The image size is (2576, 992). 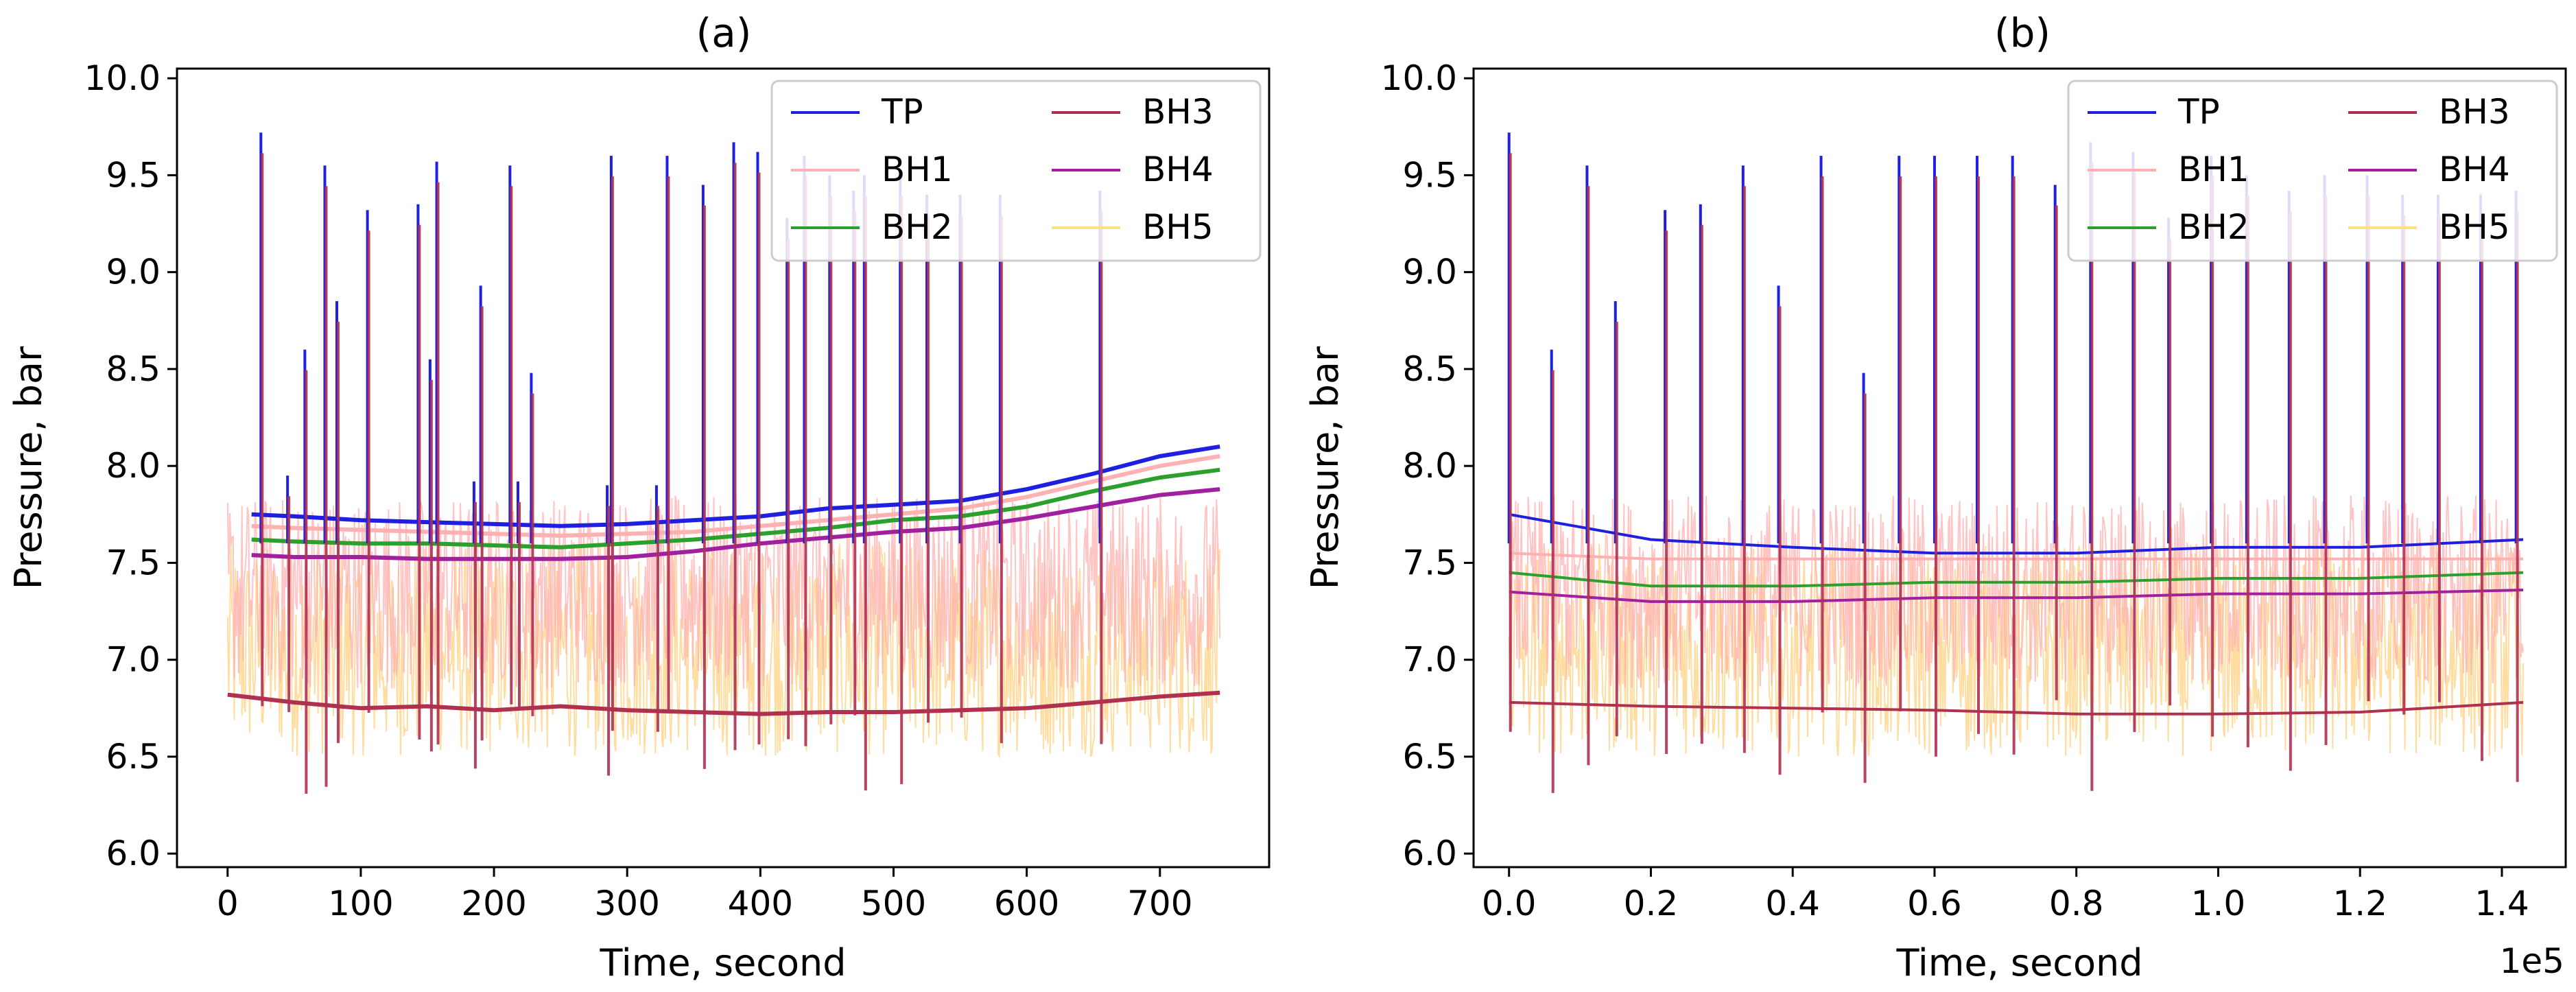 I want to click on x-tick-label: 1.4, so click(x=2501, y=904).